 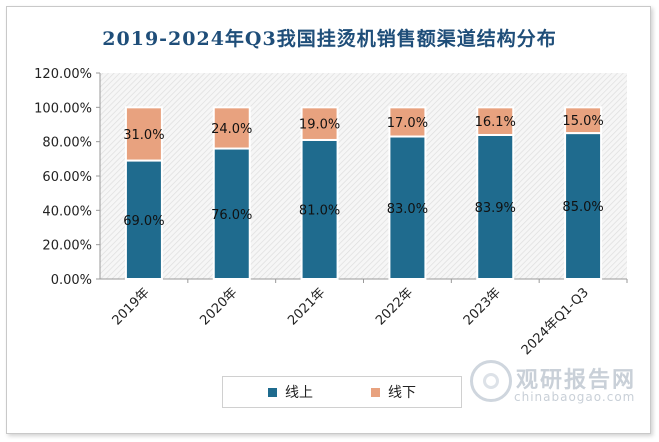 What do you see at coordinates (306, 306) in the screenshot?
I see `x-tick-label: 2021年` at bounding box center [306, 306].